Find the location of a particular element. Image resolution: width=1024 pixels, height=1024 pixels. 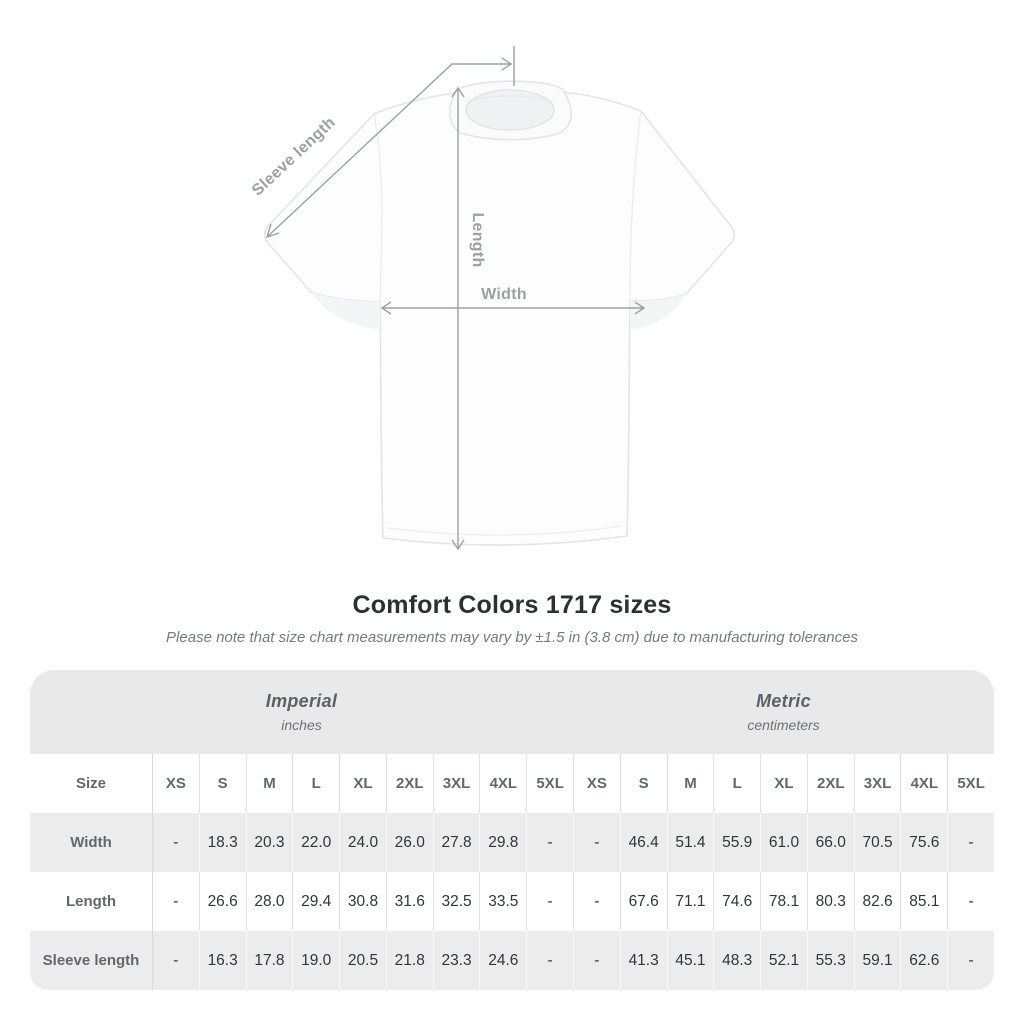

table-cell: 61.0 is located at coordinates (783, 842).